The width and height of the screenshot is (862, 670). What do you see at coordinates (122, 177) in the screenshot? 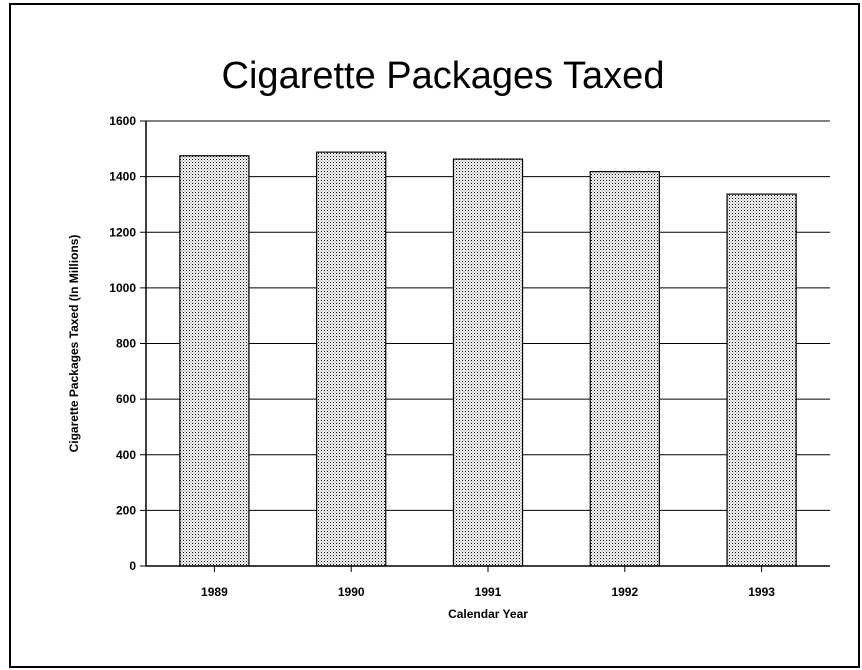
I see `y-tick-label: 1400` at bounding box center [122, 177].